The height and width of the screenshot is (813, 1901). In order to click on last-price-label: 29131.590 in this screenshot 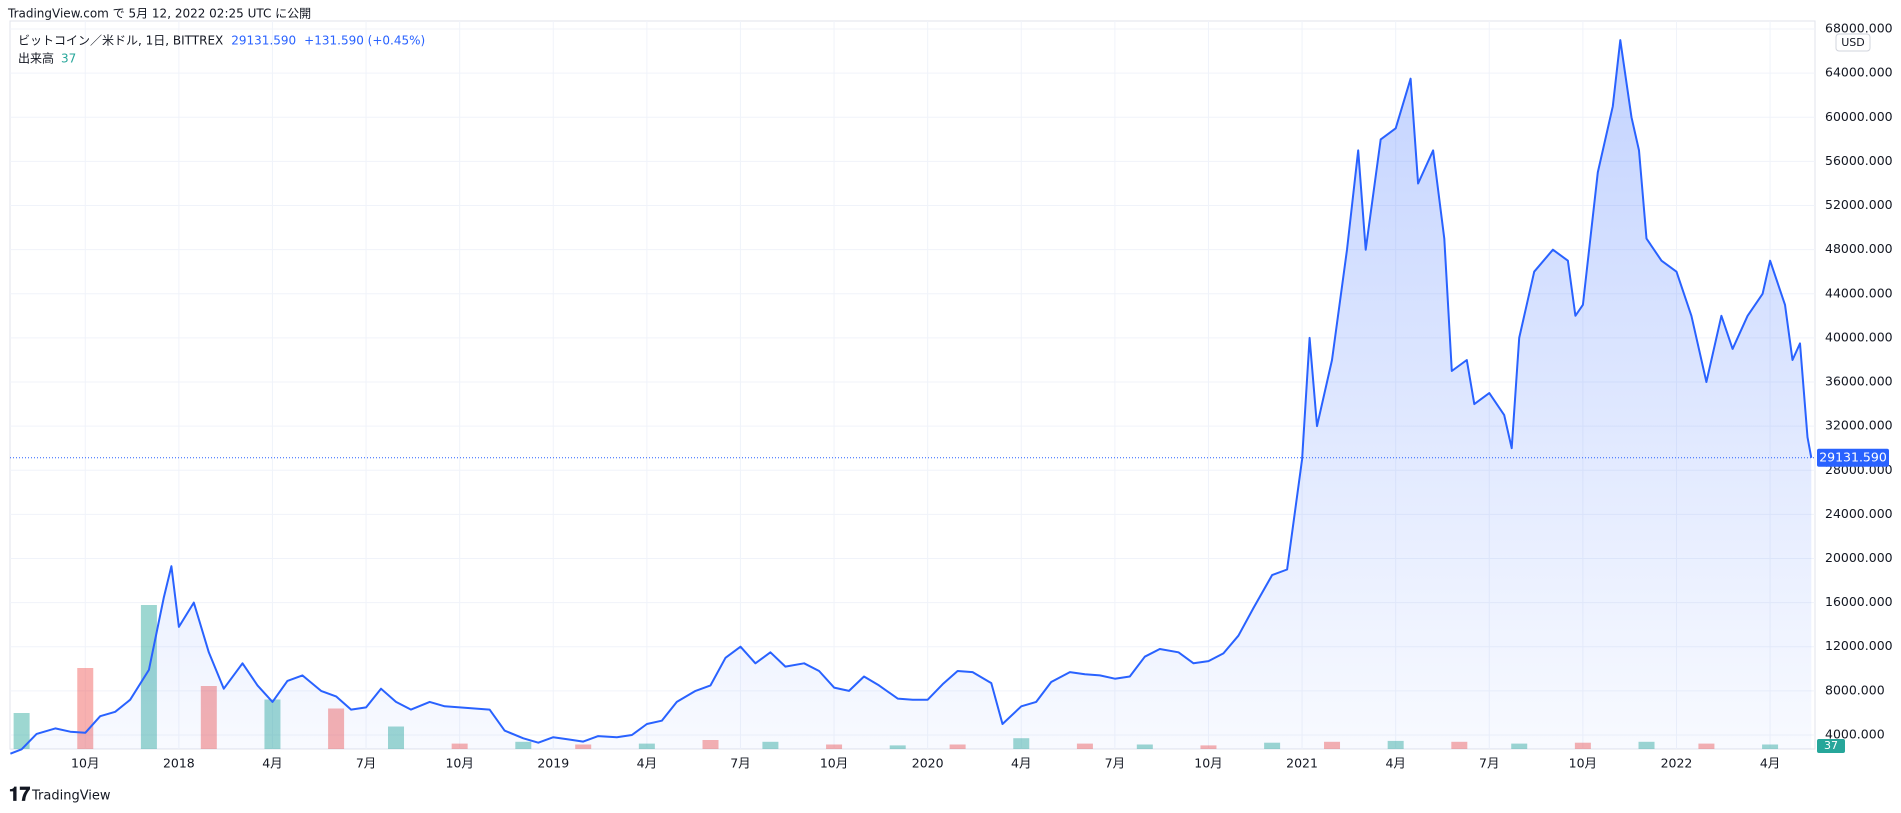, I will do `click(1853, 456)`.